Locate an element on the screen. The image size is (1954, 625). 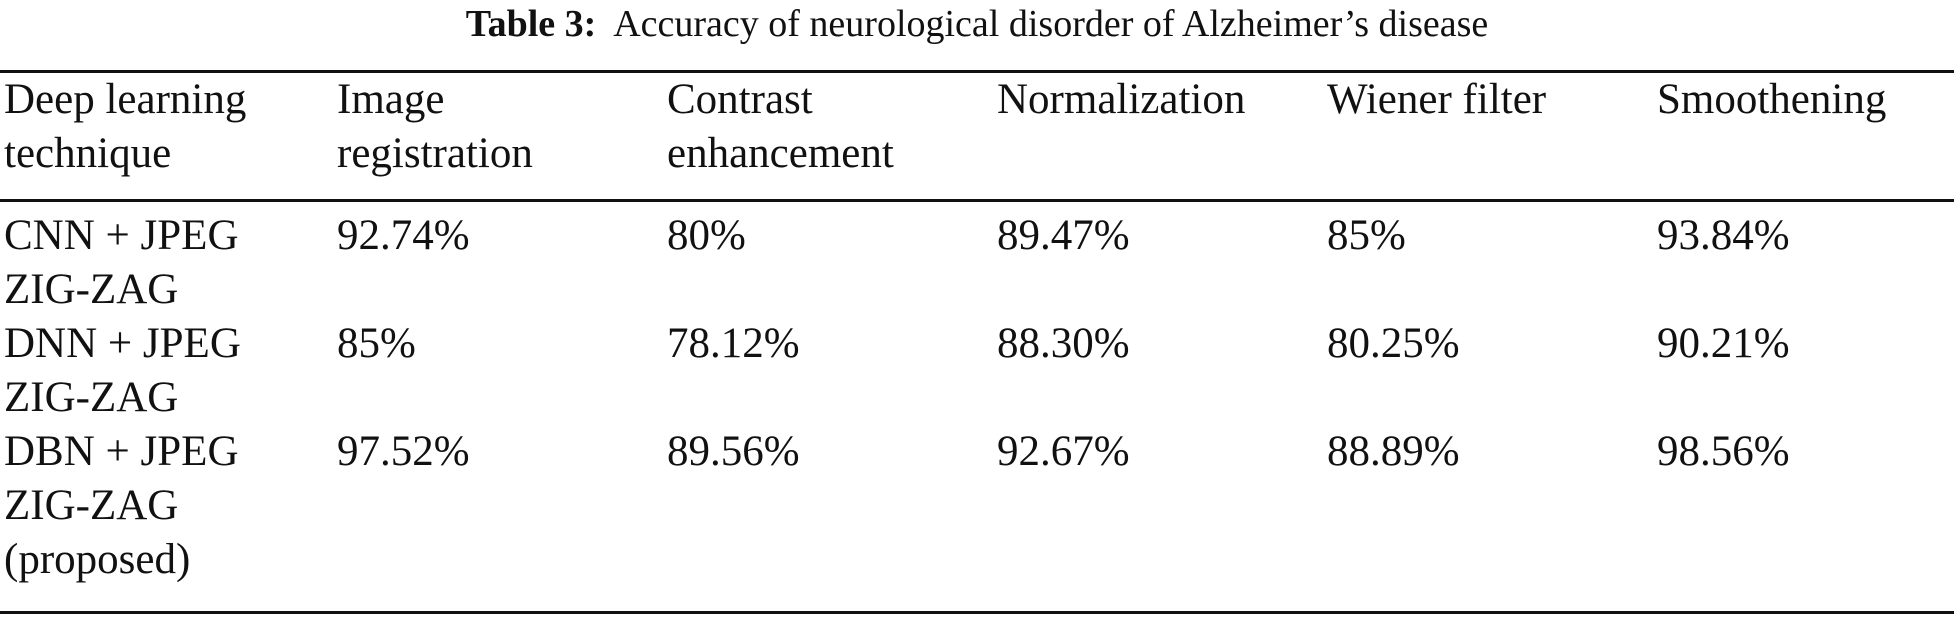
header-deep-learning-technique: Deep learning technique is located at coordinates (125, 126).